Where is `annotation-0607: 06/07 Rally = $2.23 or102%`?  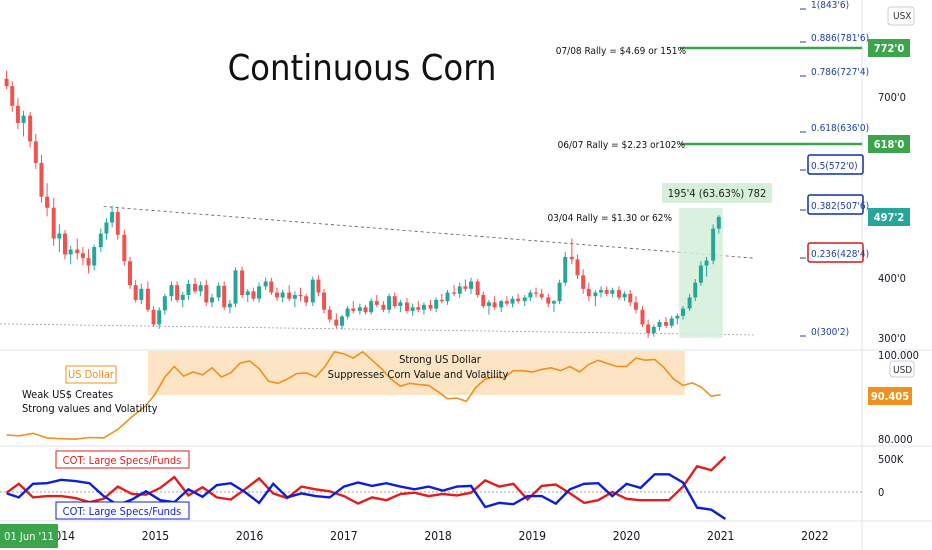 annotation-0607: 06/07 Rally = $2.23 or102% is located at coordinates (622, 145).